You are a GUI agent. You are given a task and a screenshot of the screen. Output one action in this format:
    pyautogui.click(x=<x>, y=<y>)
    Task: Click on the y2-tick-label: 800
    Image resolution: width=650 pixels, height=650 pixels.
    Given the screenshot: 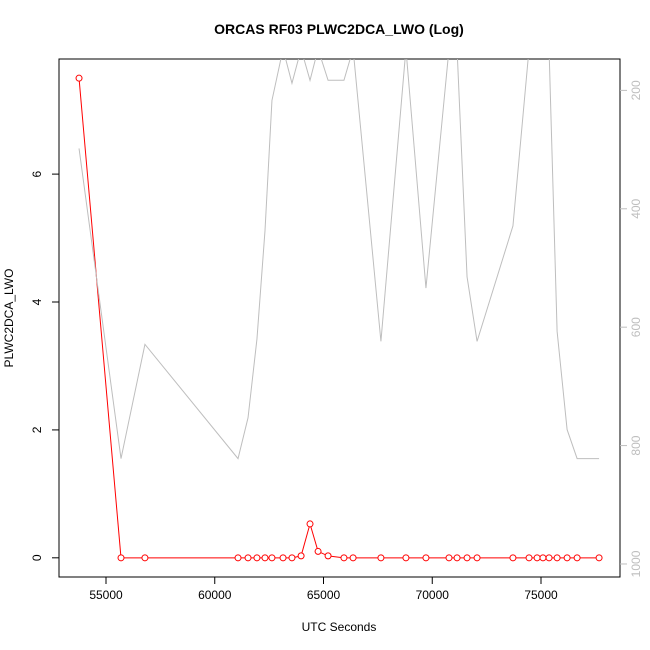 What is the action you would take?
    pyautogui.click(x=636, y=445)
    